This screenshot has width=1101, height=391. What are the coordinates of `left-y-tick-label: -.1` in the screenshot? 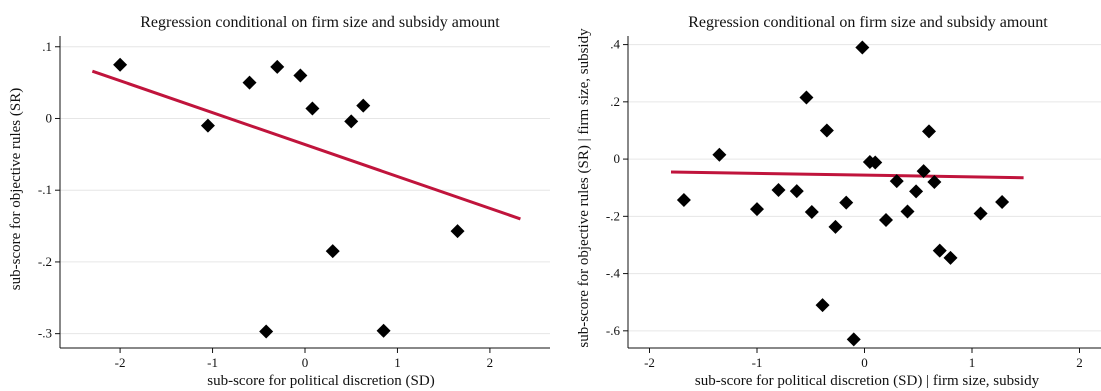 It's located at (45, 189).